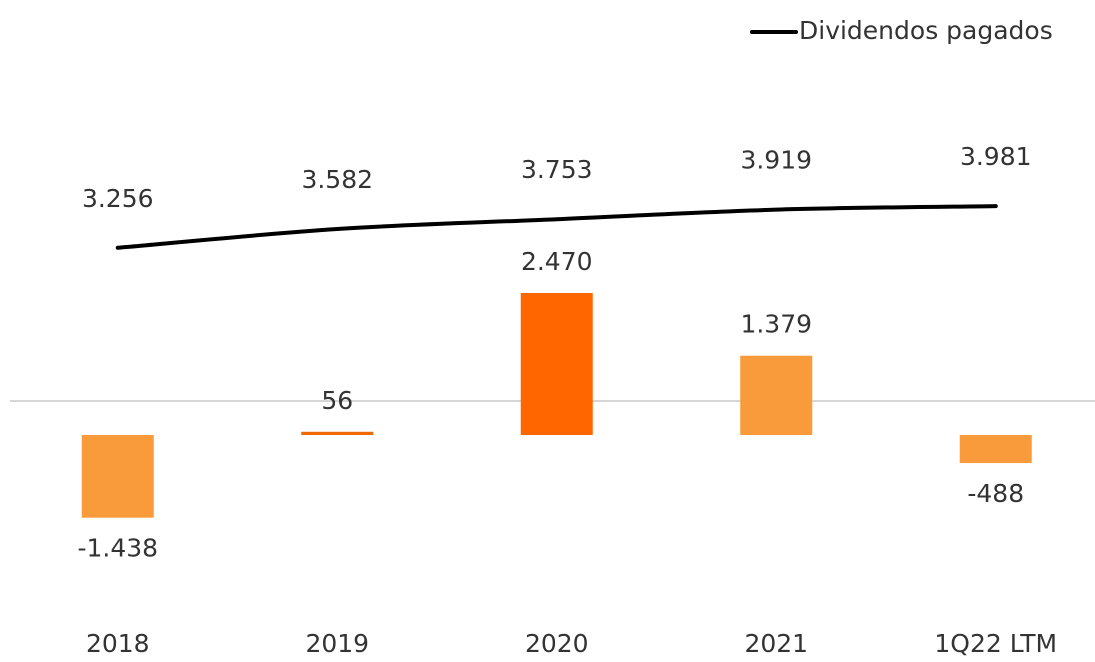 Image resolution: width=1095 pixels, height=662 pixels. What do you see at coordinates (776, 160) in the screenshot?
I see `data-label: 3.919` at bounding box center [776, 160].